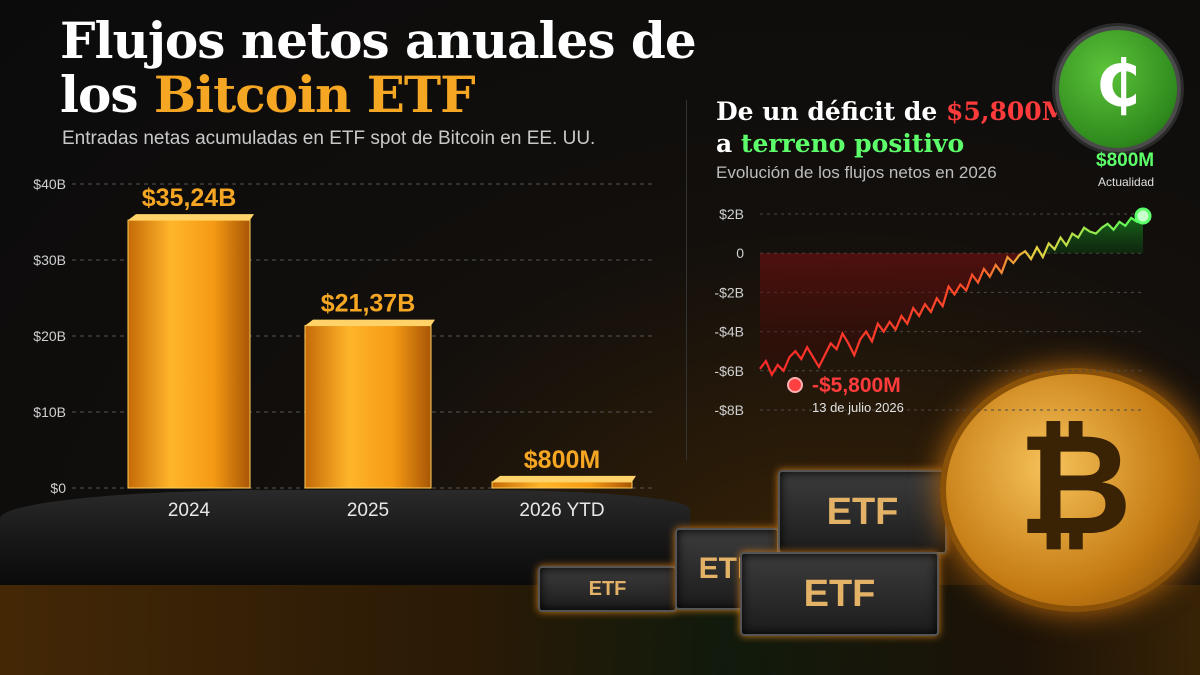  I want to click on right-title-green: terreno positivo, so click(852, 143).